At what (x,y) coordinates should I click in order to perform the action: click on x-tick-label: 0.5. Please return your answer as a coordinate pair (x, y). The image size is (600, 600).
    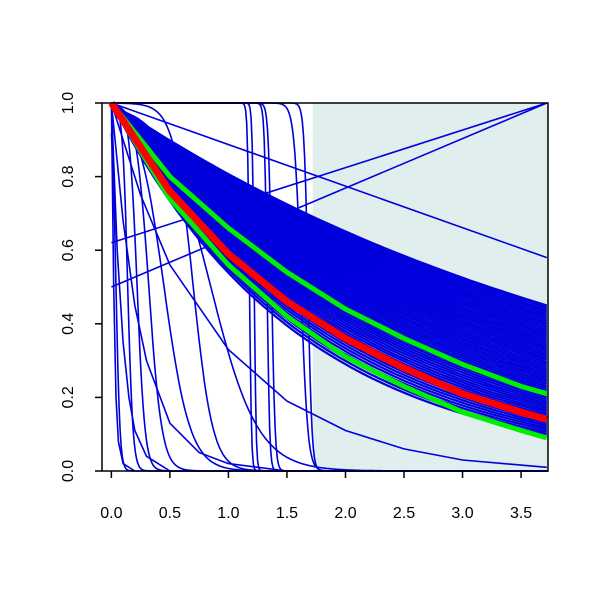
    Looking at the image, I should click on (170, 513).